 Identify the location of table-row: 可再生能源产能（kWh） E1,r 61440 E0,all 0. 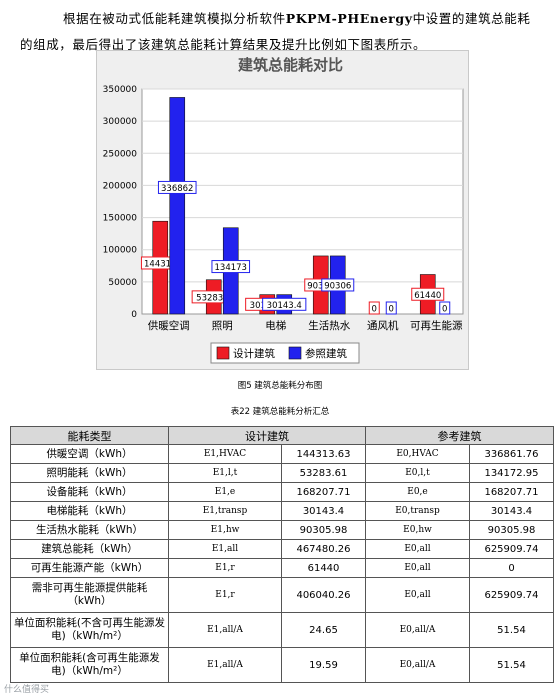
(282, 568).